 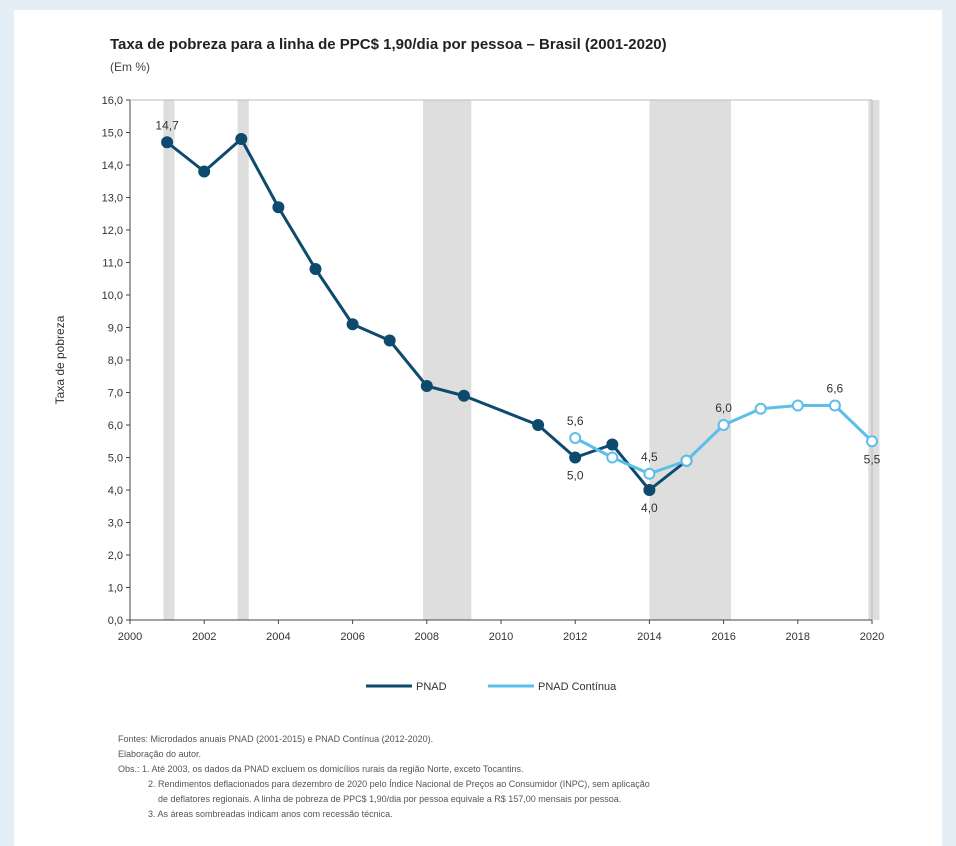 What do you see at coordinates (575, 421) in the screenshot?
I see `data-label: 5,6` at bounding box center [575, 421].